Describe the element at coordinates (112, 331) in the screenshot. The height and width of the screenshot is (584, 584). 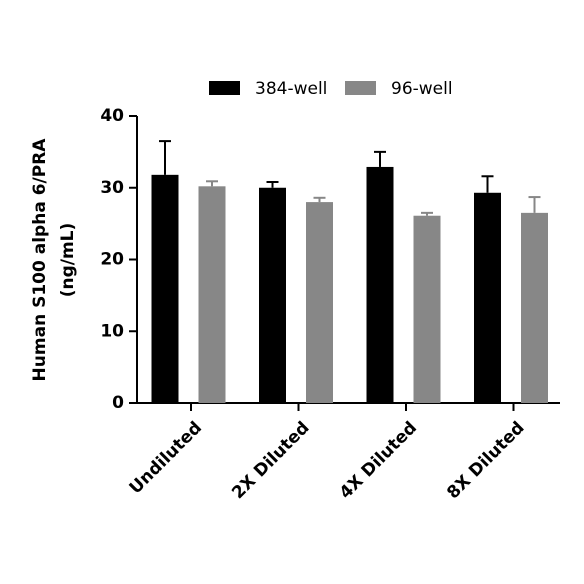
I see `y-tick-label: 10` at that location.